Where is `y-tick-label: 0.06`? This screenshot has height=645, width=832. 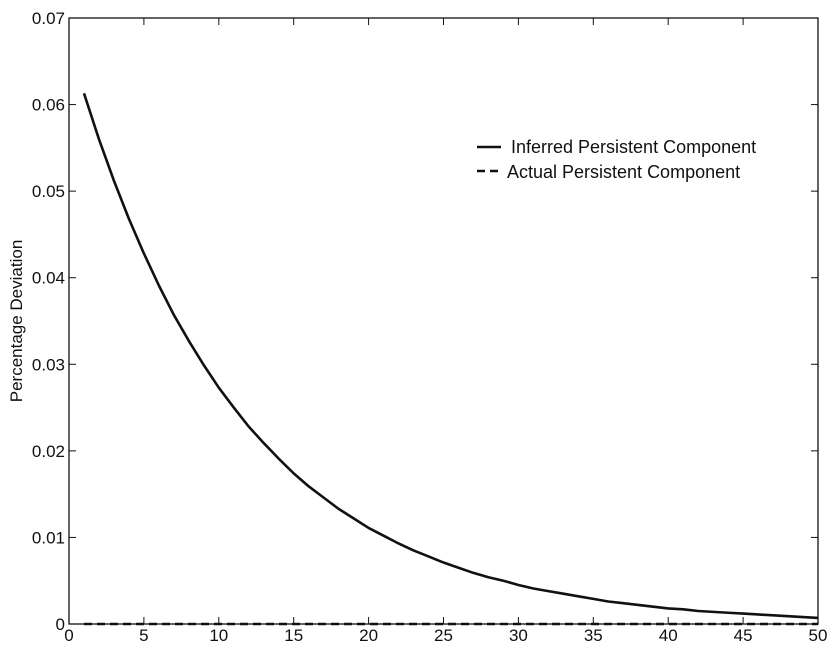 y-tick-label: 0.06 is located at coordinates (48, 105).